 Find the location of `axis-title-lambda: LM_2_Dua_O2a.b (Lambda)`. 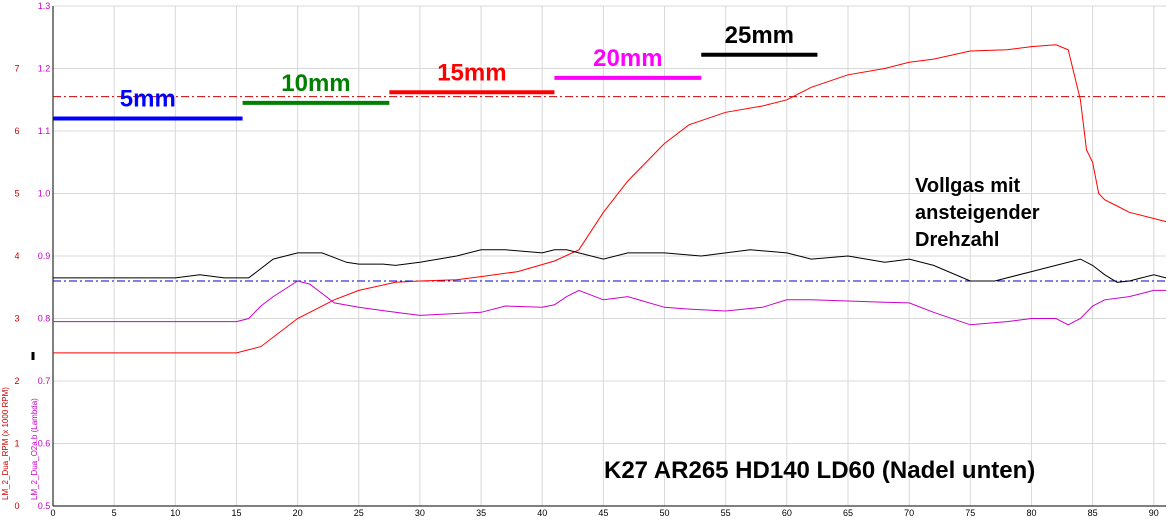

axis-title-lambda: LM_2_Dua_O2a.b (Lambda) is located at coordinates (34, 449).